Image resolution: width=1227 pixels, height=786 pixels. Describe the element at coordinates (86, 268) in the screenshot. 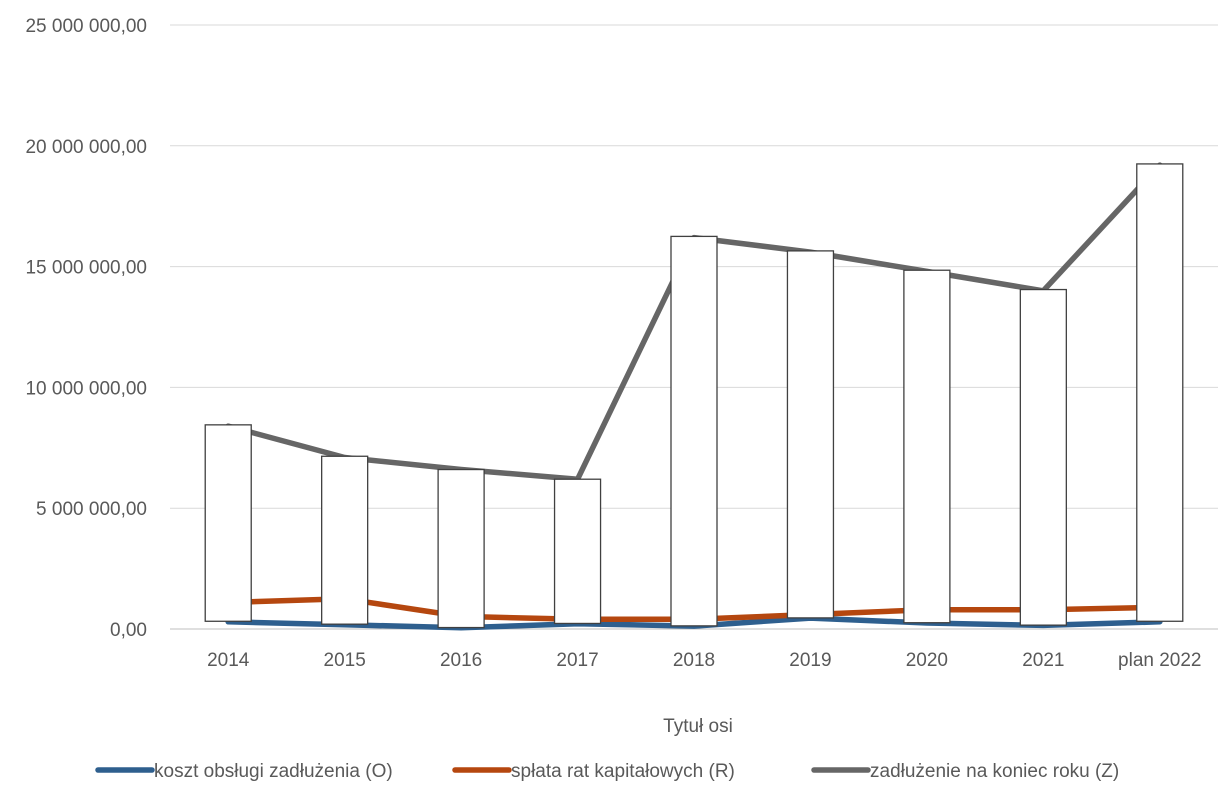

I see `y-tick-label: 15 000 000,00` at that location.